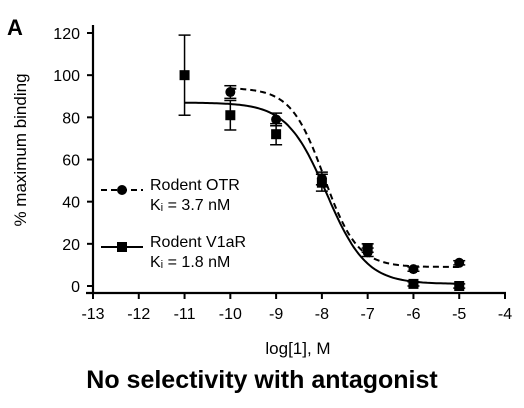 Image resolution: width=524 pixels, height=408 pixels. What do you see at coordinates (505, 314) in the screenshot?
I see `x-tick-label: -4` at bounding box center [505, 314].